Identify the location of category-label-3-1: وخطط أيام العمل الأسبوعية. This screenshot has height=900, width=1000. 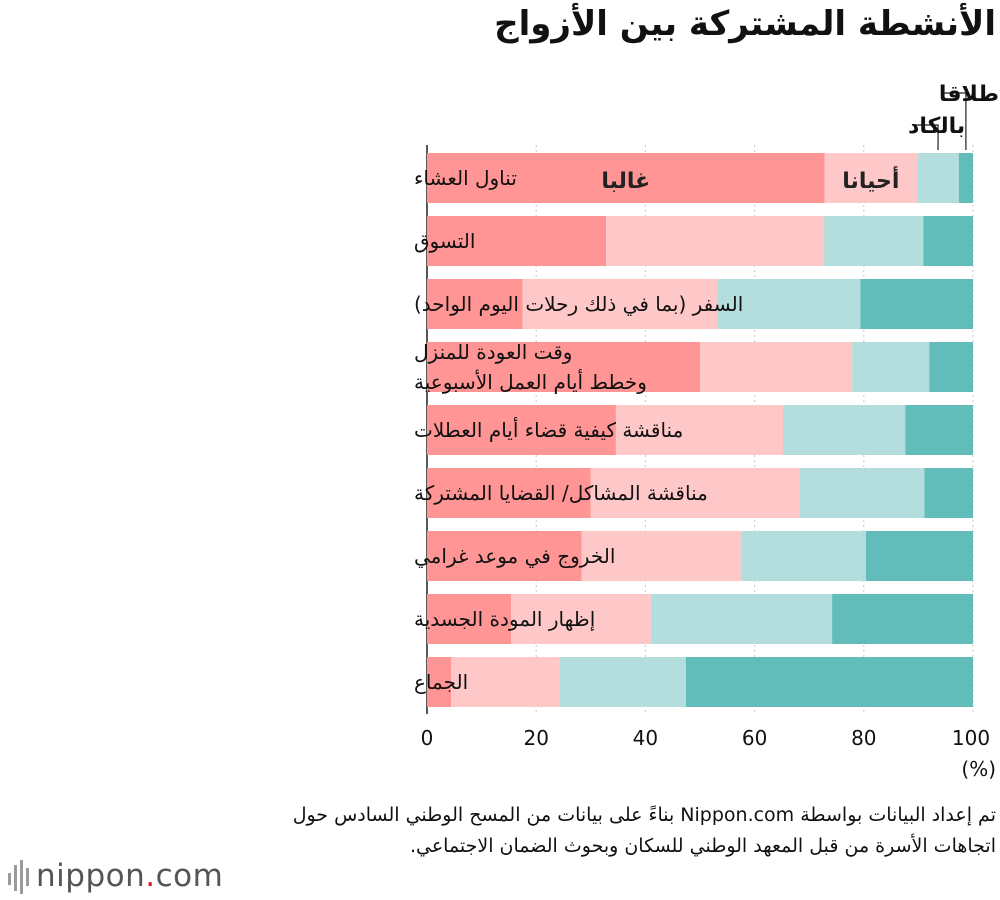
(530, 381).